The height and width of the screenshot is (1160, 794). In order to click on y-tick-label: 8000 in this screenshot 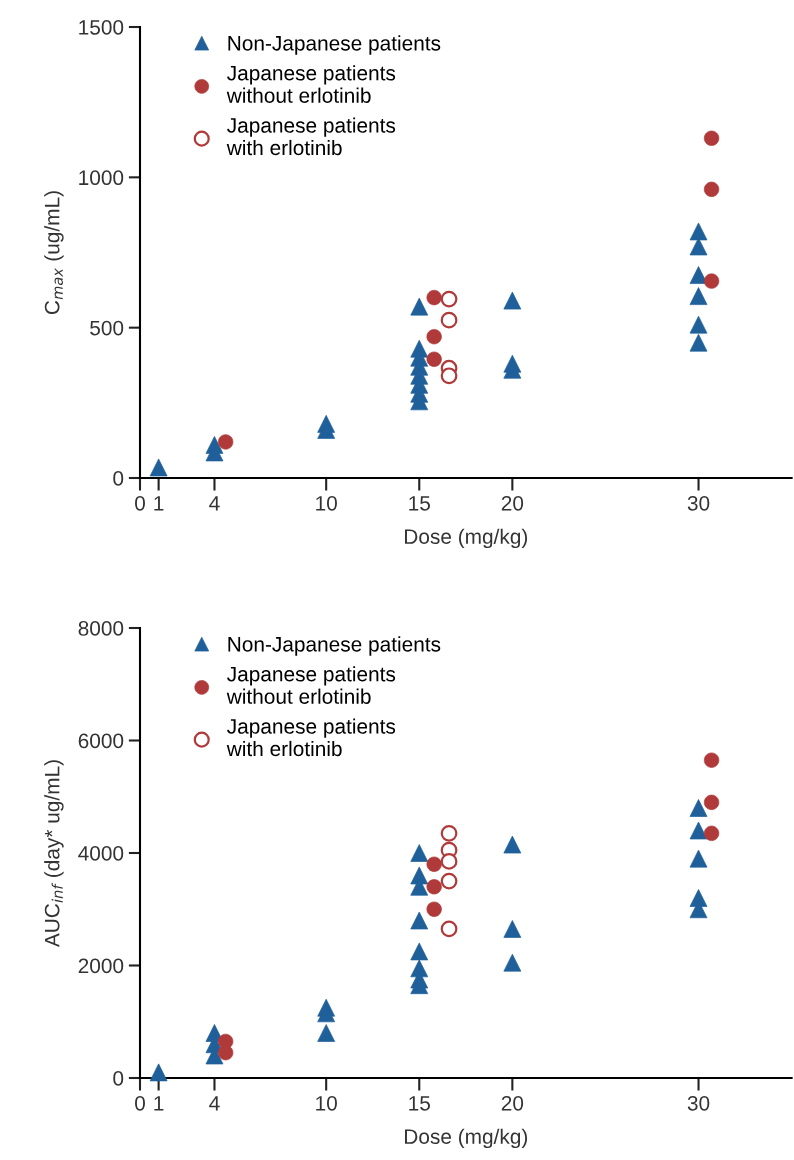, I will do `click(101, 628)`.